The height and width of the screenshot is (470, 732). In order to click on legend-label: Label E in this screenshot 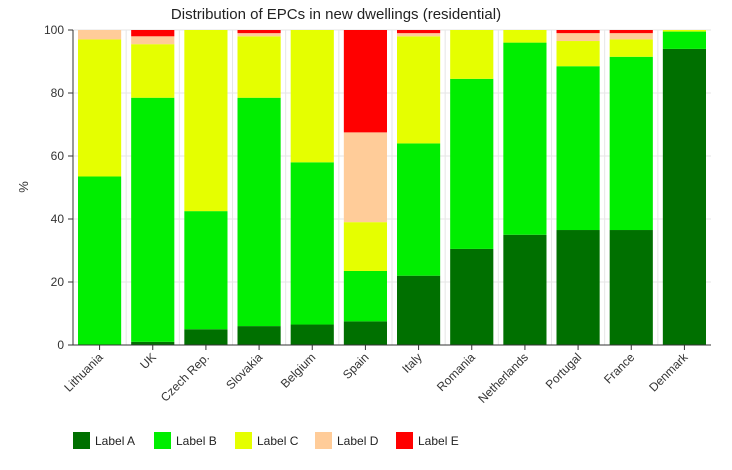, I will do `click(438, 441)`.